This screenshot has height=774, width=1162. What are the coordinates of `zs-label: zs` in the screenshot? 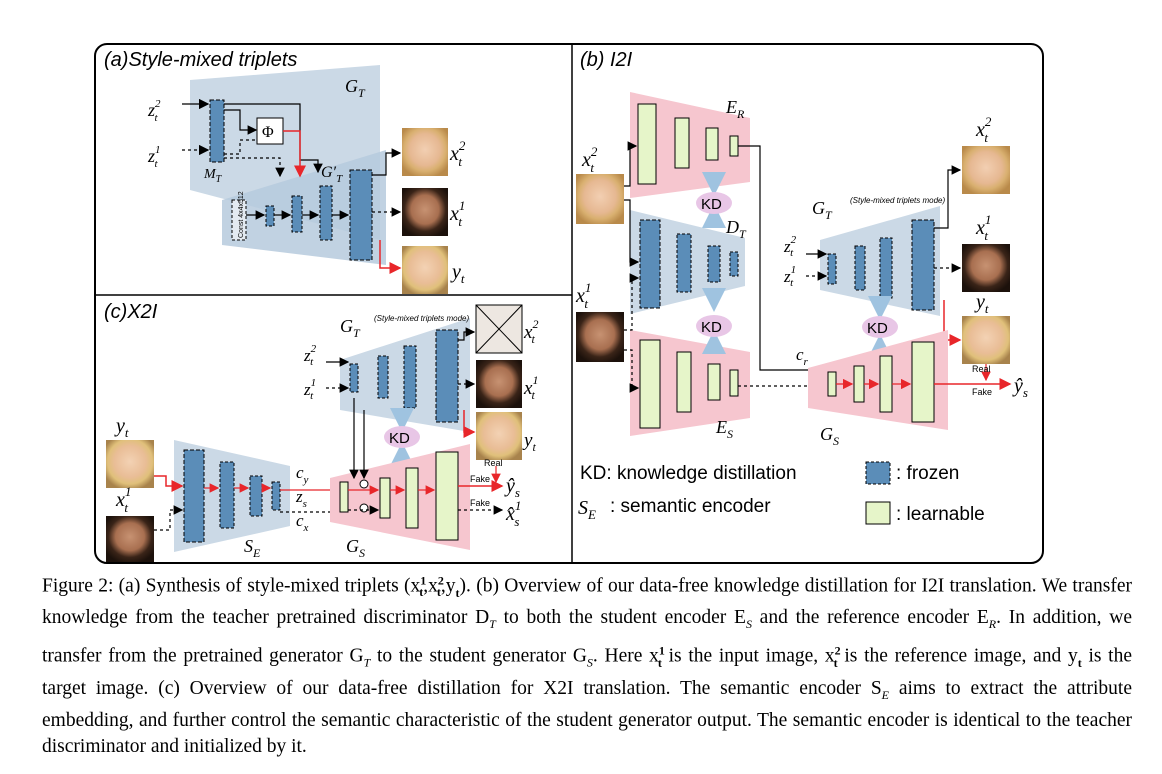 It's located at (301, 498).